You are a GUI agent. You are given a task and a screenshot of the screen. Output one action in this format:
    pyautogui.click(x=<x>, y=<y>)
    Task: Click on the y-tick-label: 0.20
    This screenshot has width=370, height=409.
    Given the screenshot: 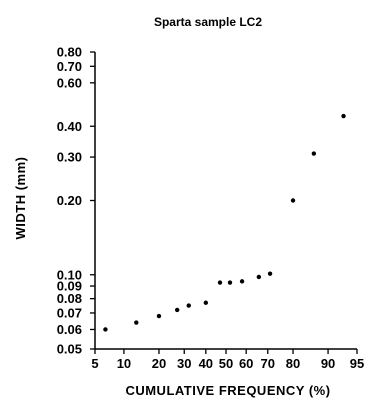 What is the action you would take?
    pyautogui.click(x=69, y=200)
    